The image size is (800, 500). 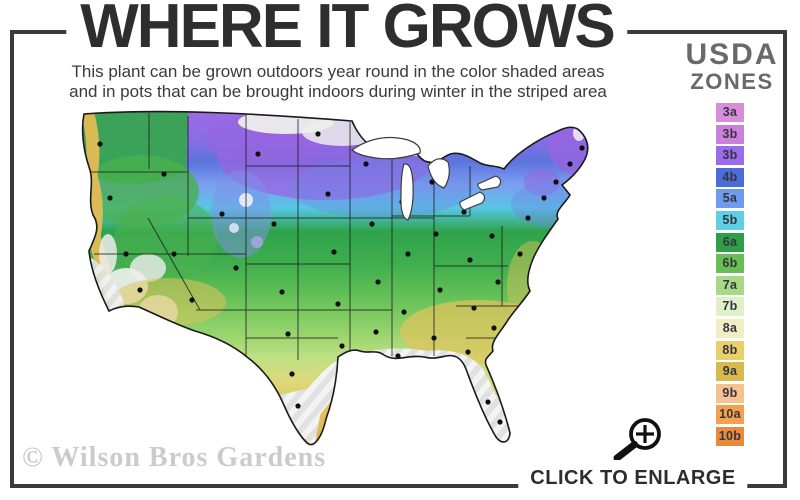 I want to click on zone-swatch-9b-13: 9b, so click(x=730, y=393).